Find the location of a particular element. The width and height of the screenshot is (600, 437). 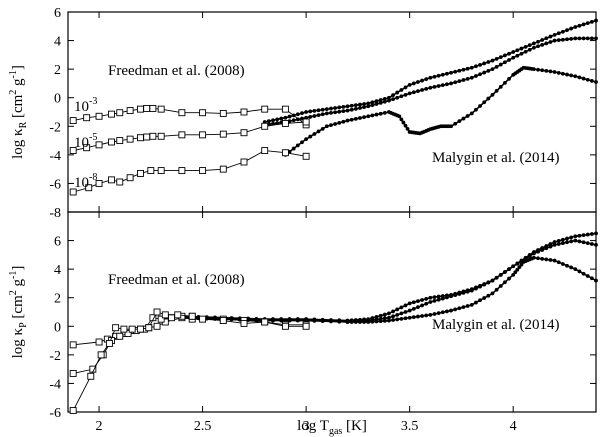

bottom-ytick-label: 0 is located at coordinates (57, 327).